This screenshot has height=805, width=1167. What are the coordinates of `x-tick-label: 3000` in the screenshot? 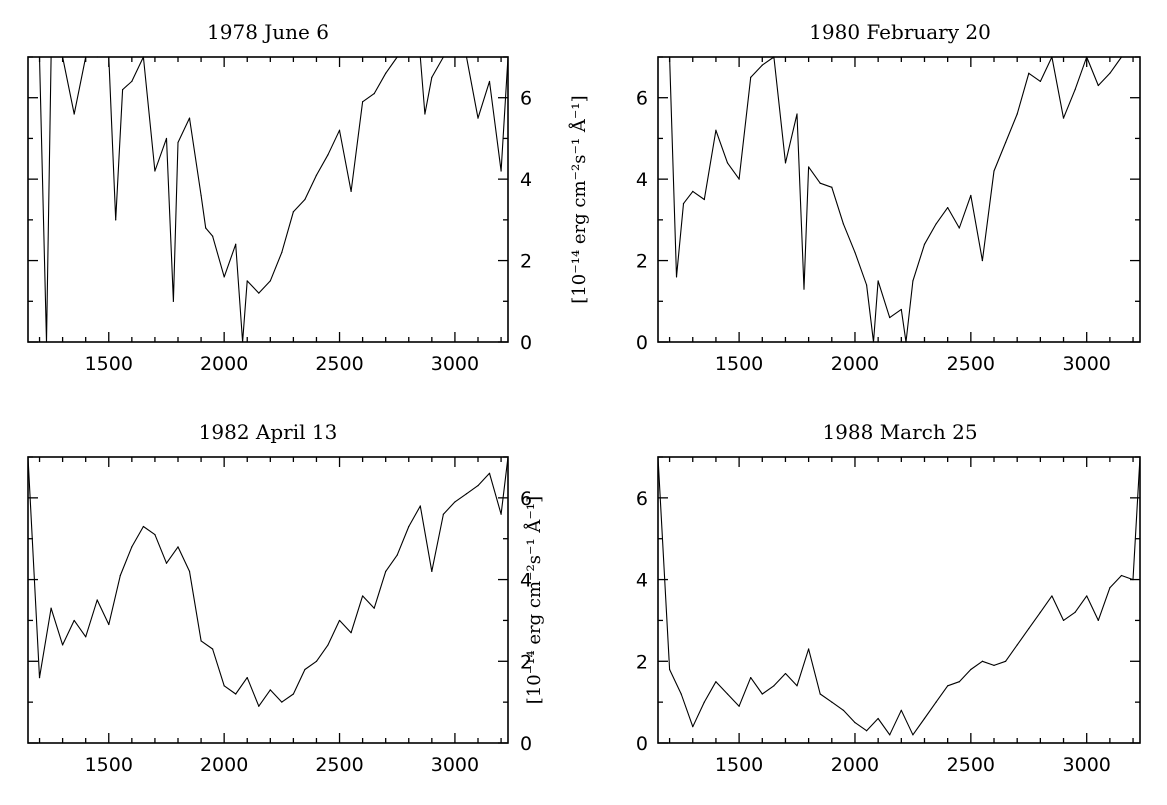 It's located at (455, 364).